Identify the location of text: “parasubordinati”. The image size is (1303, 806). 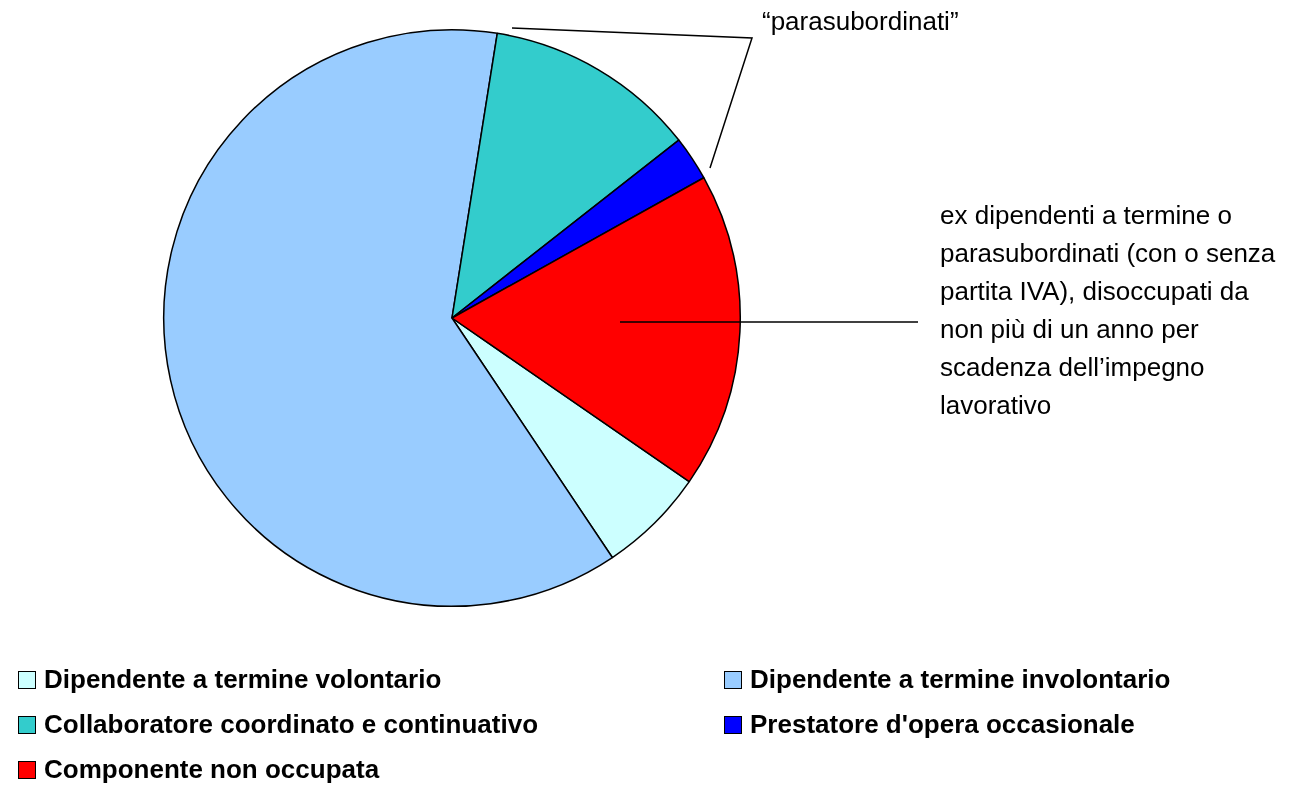
(861, 21).